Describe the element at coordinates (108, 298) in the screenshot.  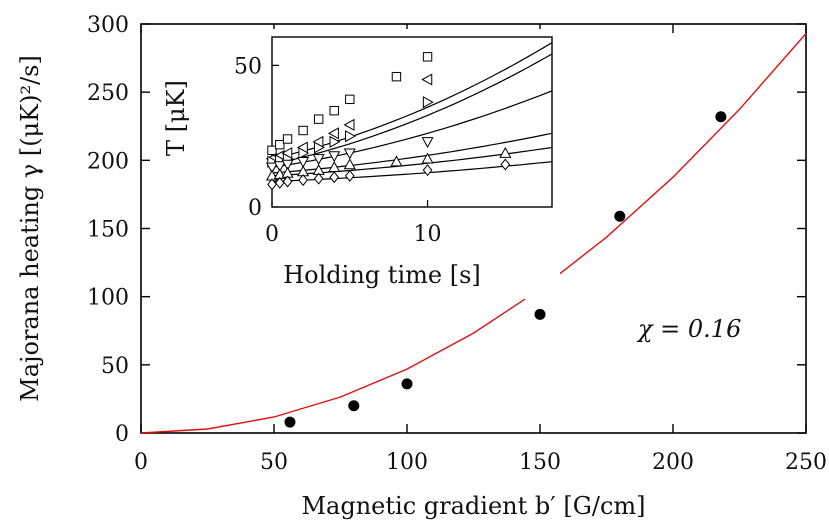
I see `y-tick-label: 100` at that location.